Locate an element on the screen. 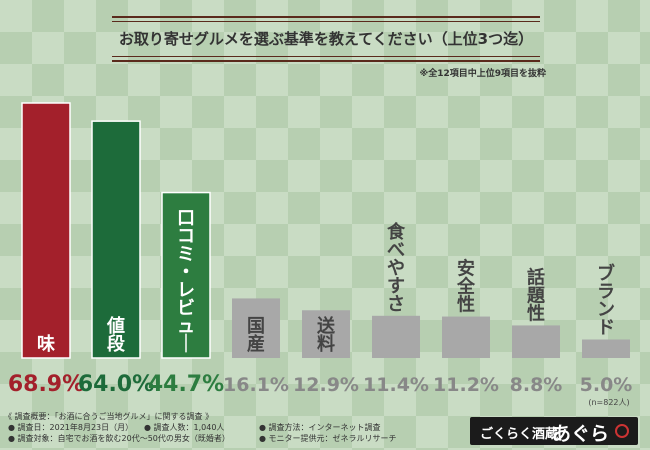  value-label-9: 5.0% is located at coordinates (606, 385).